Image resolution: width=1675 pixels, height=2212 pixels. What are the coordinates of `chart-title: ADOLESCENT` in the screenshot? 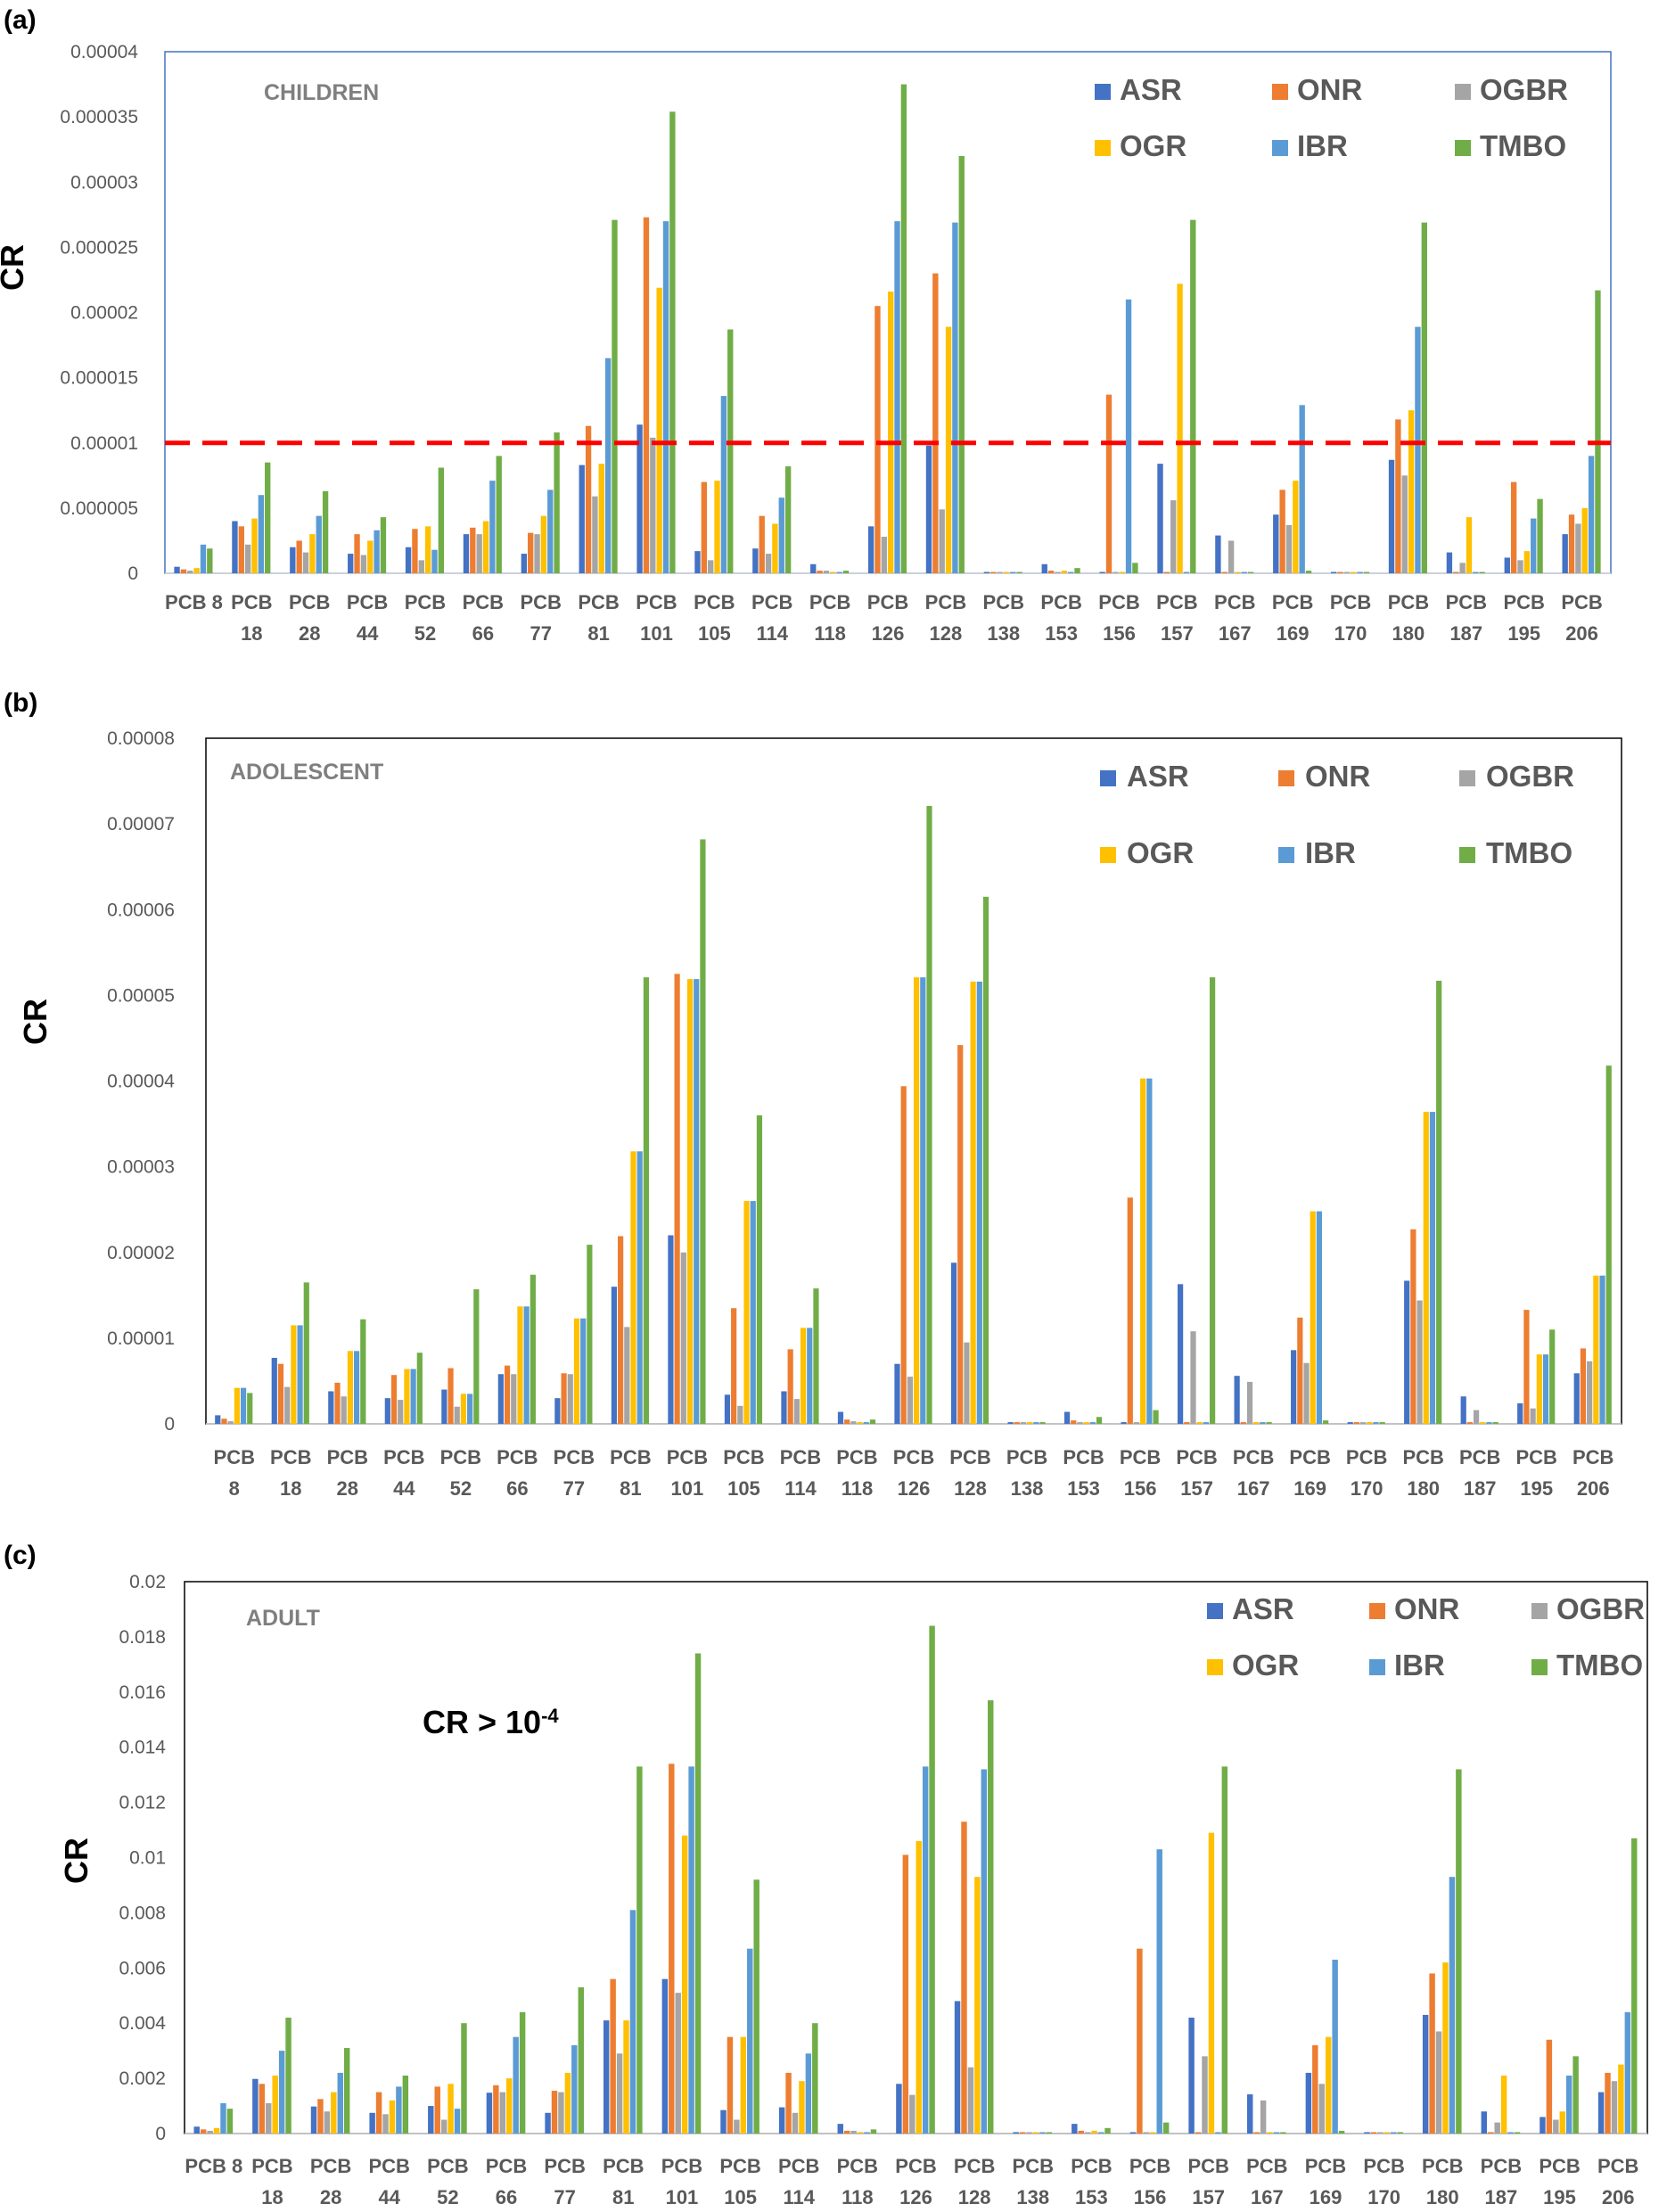 It's located at (306, 772).